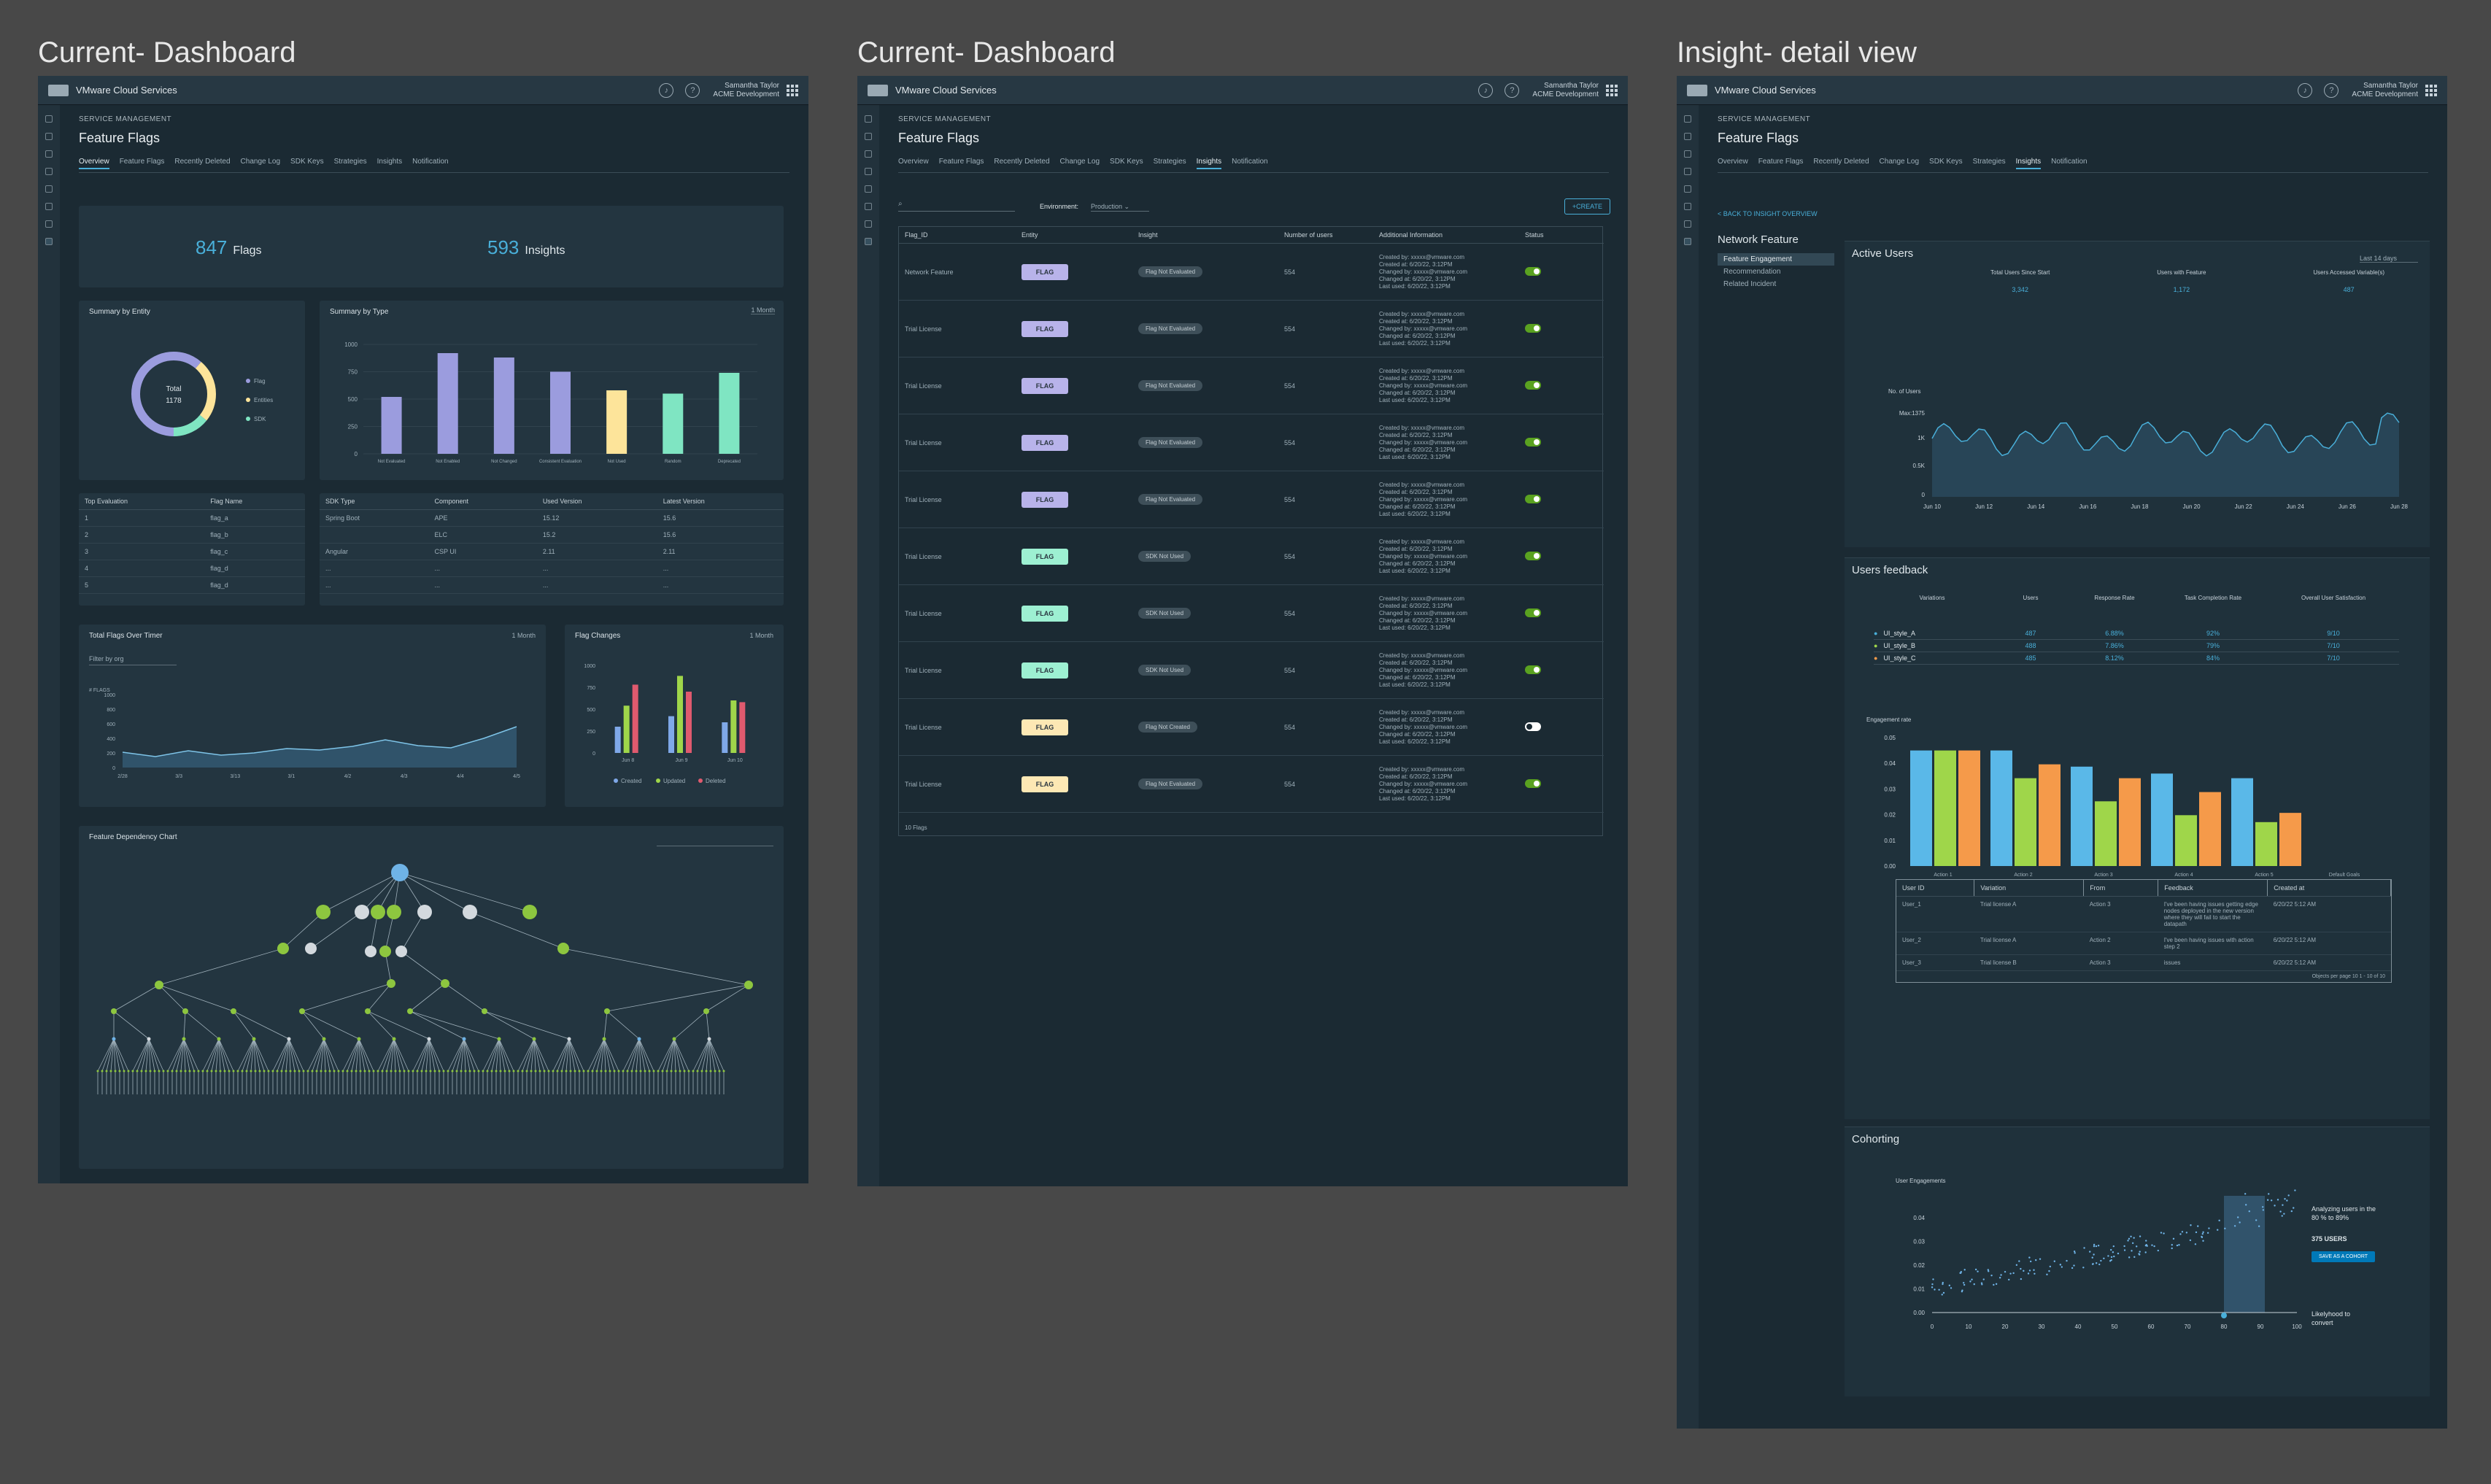 This screenshot has height=1484, width=2491. What do you see at coordinates (192, 551) in the screenshot?
I see `table-row: 3 flag_c` at bounding box center [192, 551].